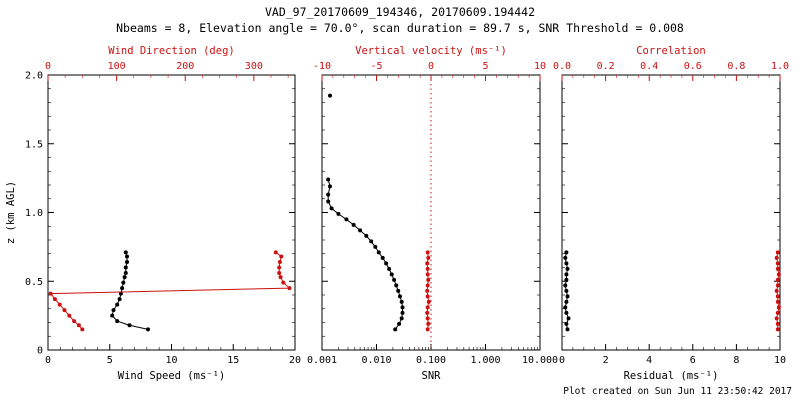  What do you see at coordinates (649, 66) in the screenshot?
I see `svg-text: 0.4` at bounding box center [649, 66].